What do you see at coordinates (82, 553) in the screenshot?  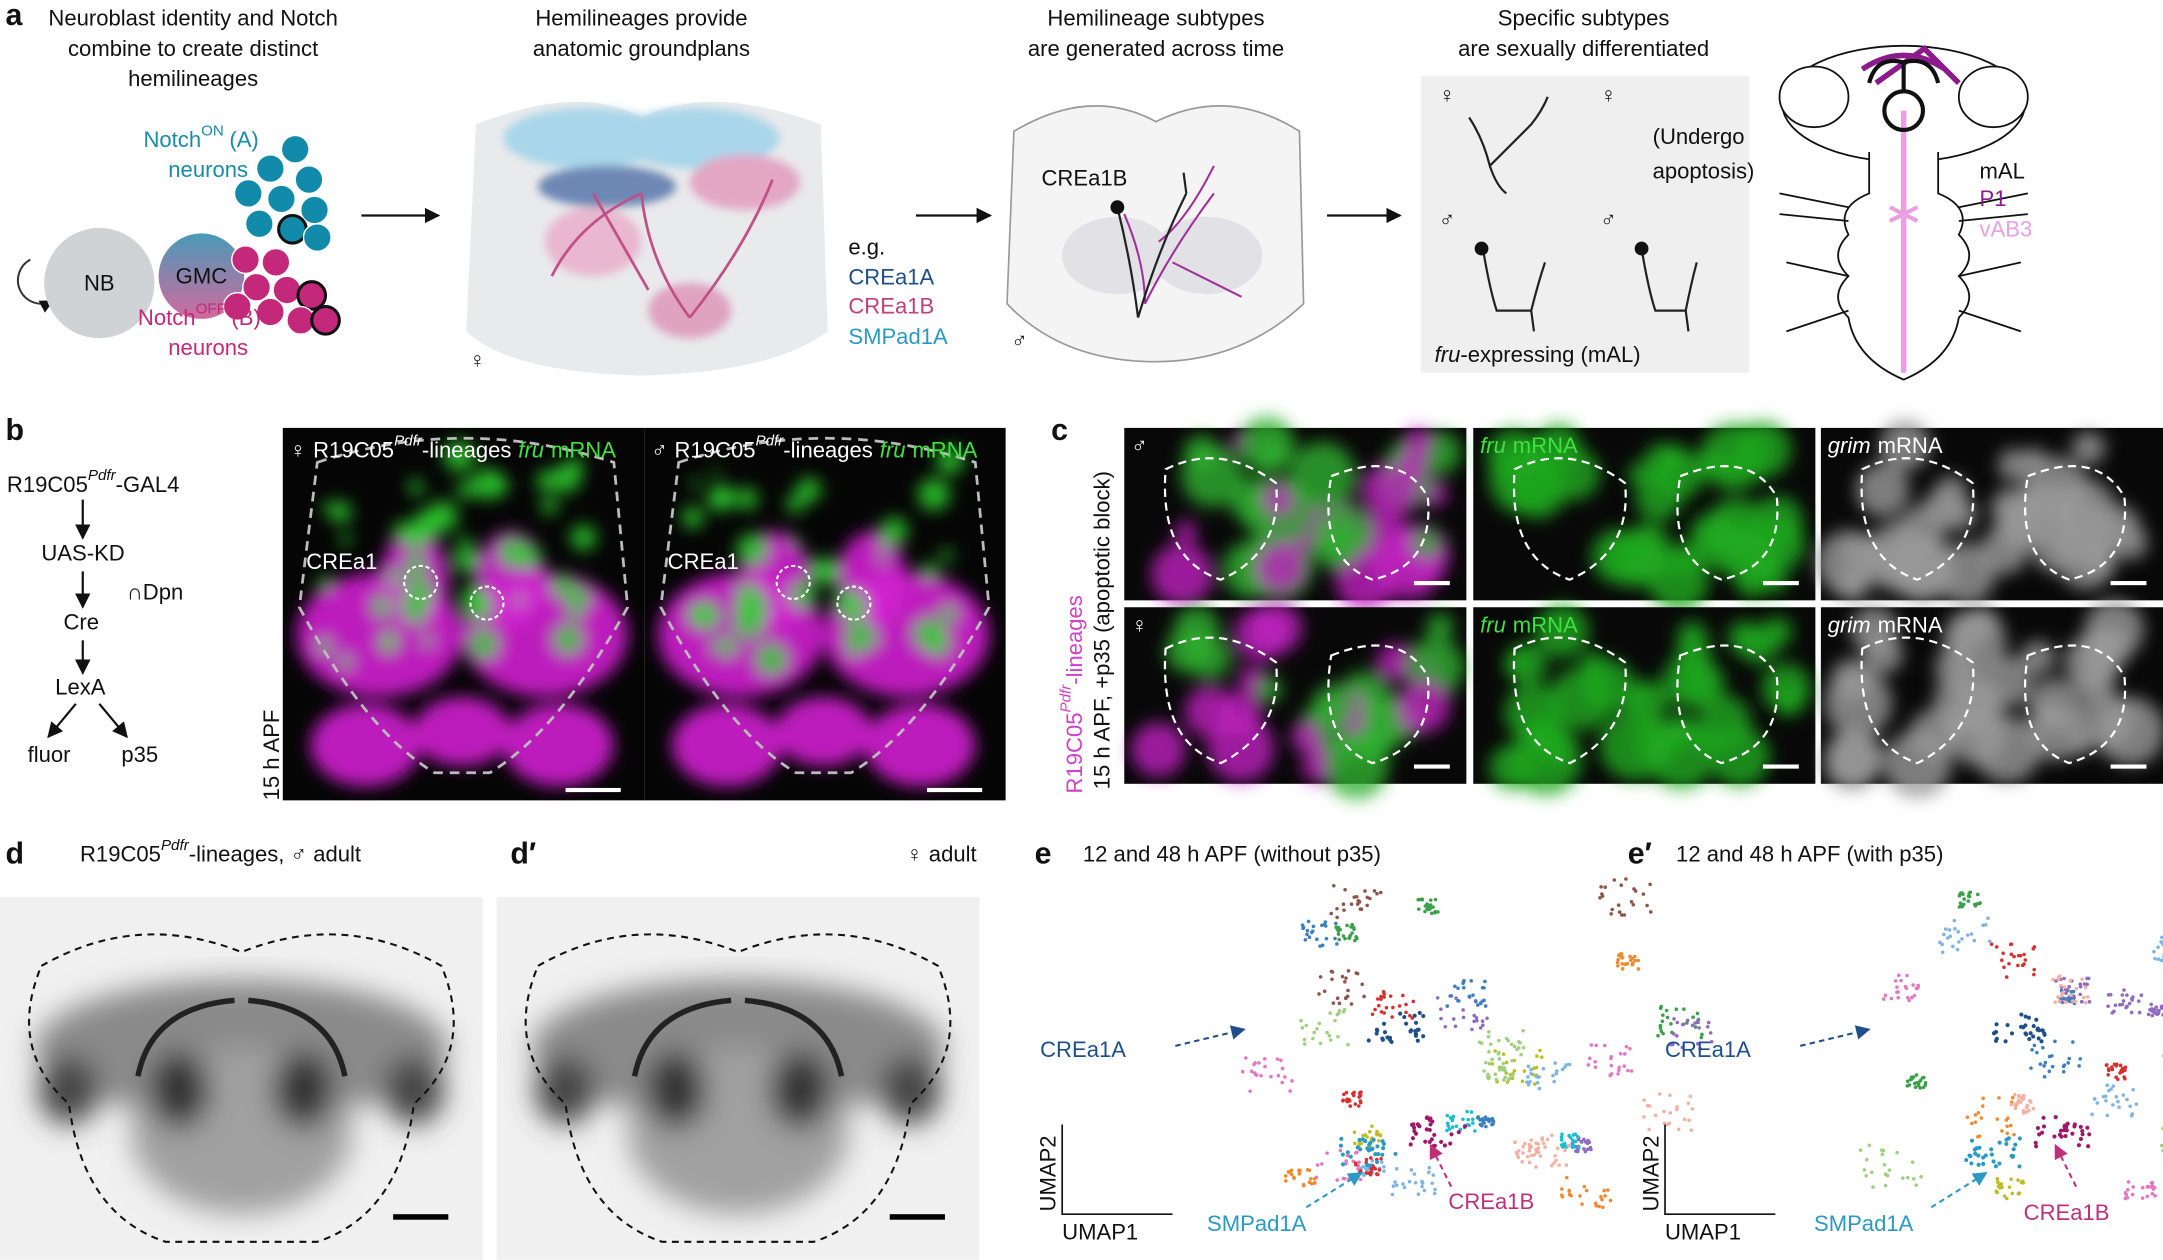 I see `flow-step: UAS-KD` at bounding box center [82, 553].